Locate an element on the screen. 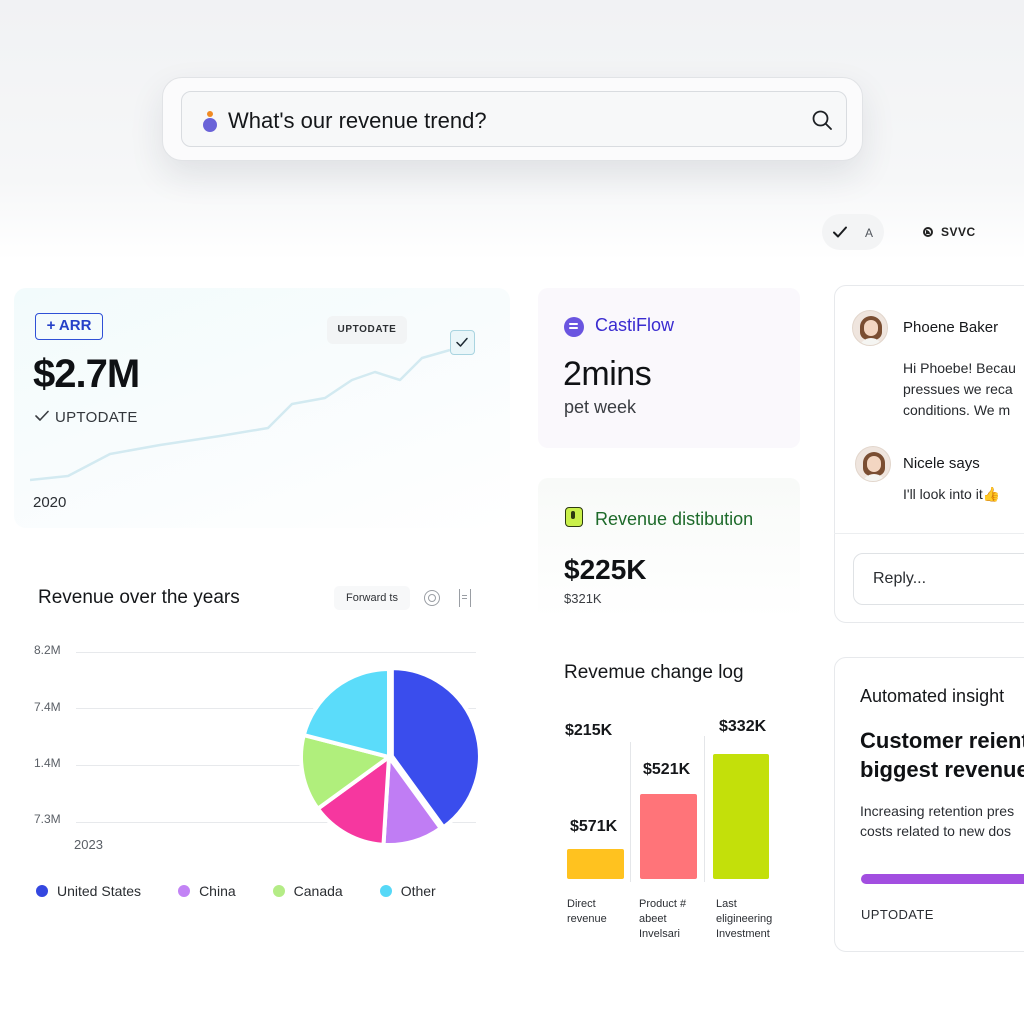 Image resolution: width=1024 pixels, height=1024 pixels. distribution-icon is located at coordinates (574, 517).